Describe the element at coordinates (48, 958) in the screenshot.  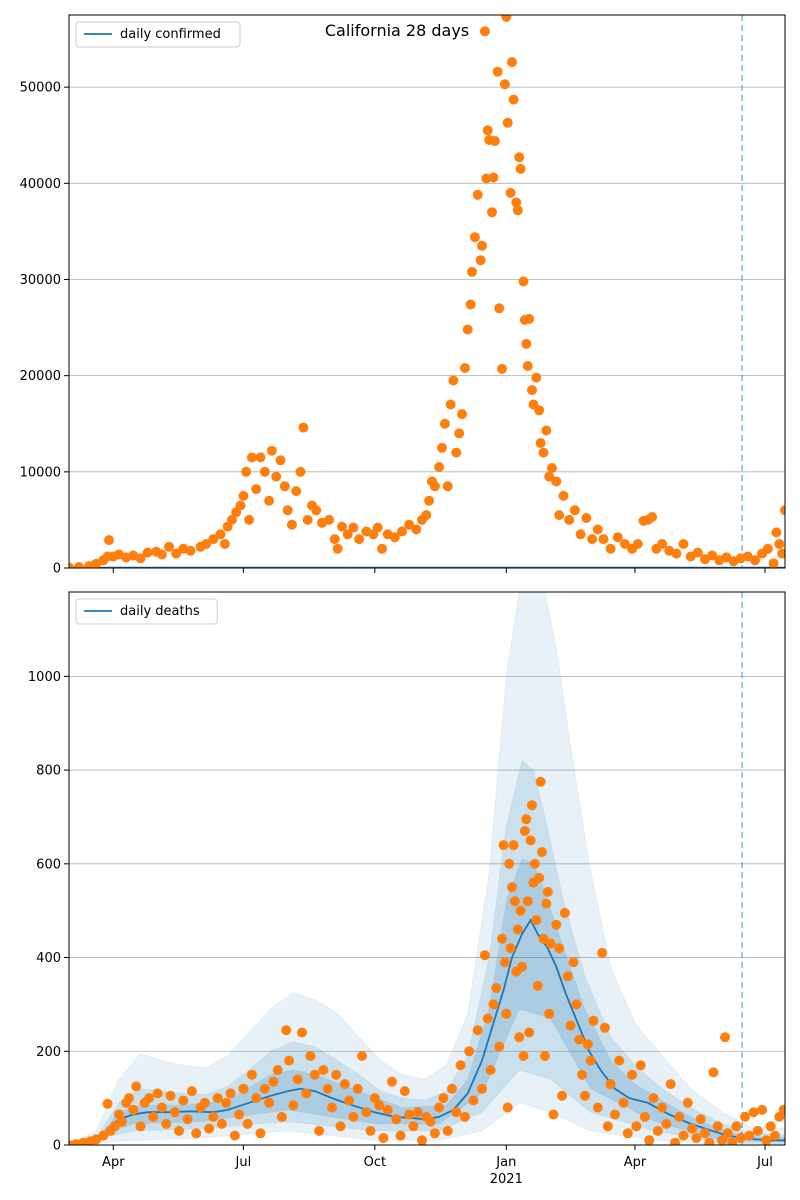
I see `y-tick-label: 400` at that location.